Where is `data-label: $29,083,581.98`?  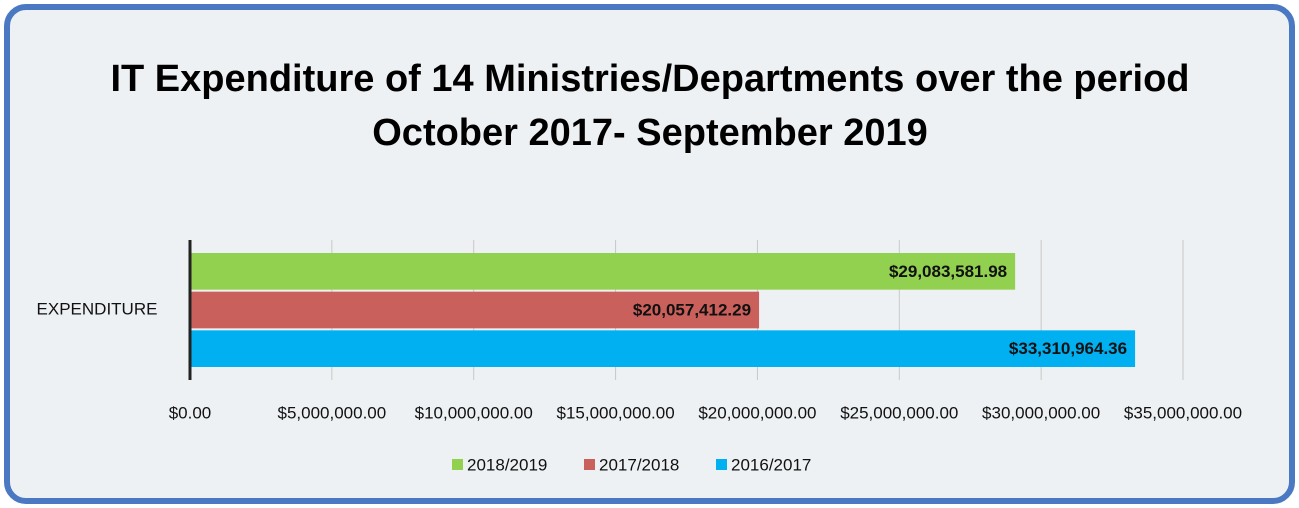 data-label: $29,083,581.98 is located at coordinates (948, 271).